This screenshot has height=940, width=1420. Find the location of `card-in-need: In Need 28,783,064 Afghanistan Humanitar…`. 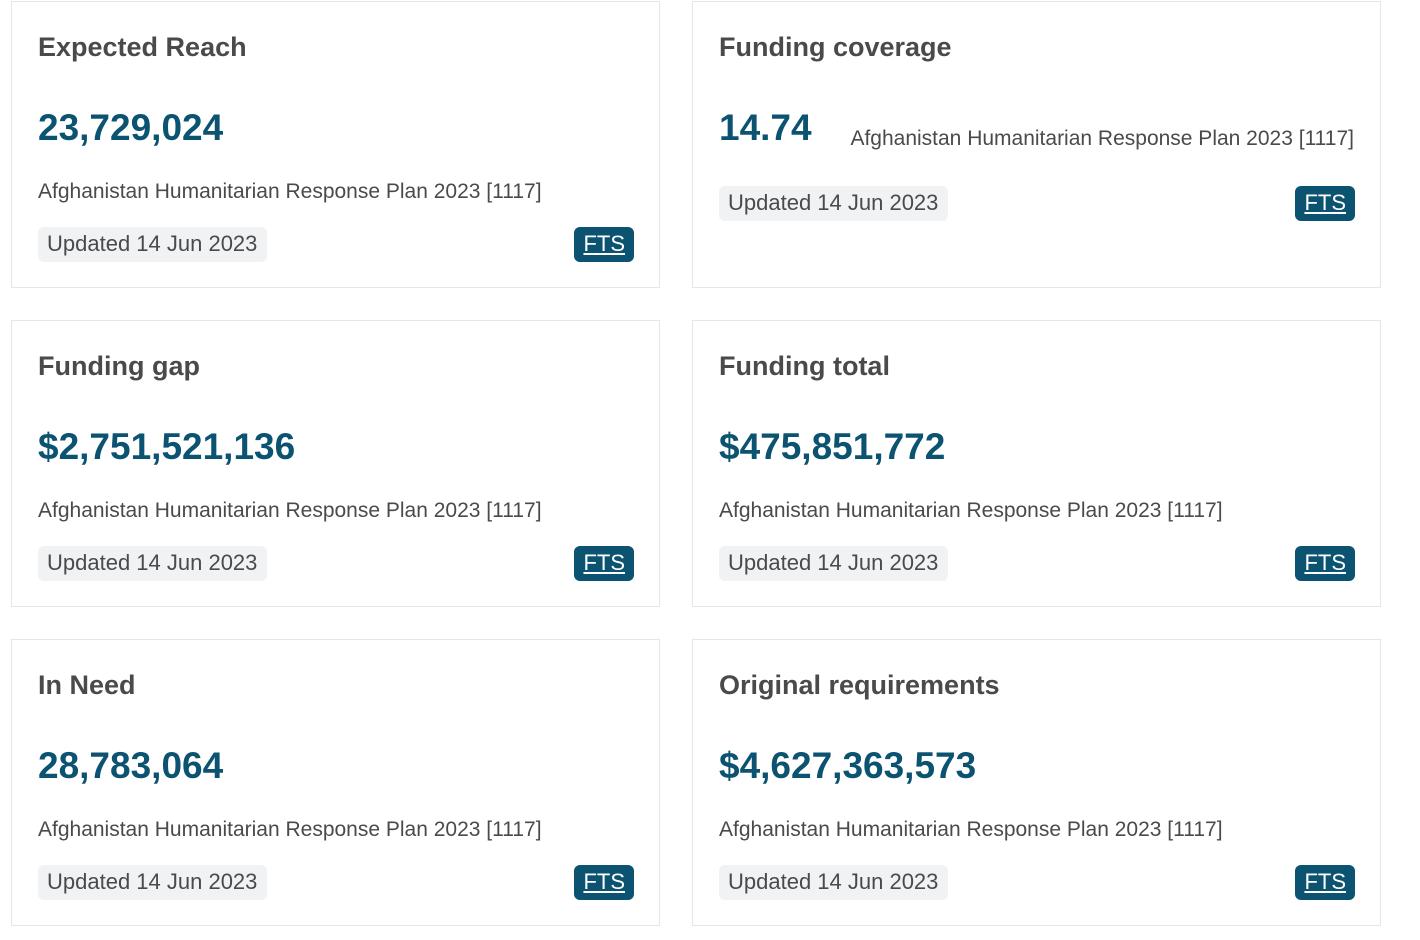

card-in-need: In Need 28,783,064 Afghanistan Humanitar… is located at coordinates (335, 782).